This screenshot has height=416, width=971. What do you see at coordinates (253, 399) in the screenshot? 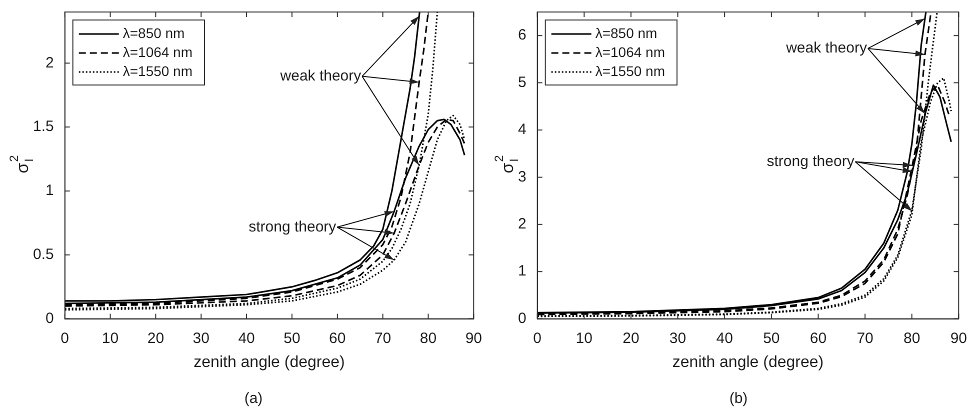
I see `text: (a)` at bounding box center [253, 399].